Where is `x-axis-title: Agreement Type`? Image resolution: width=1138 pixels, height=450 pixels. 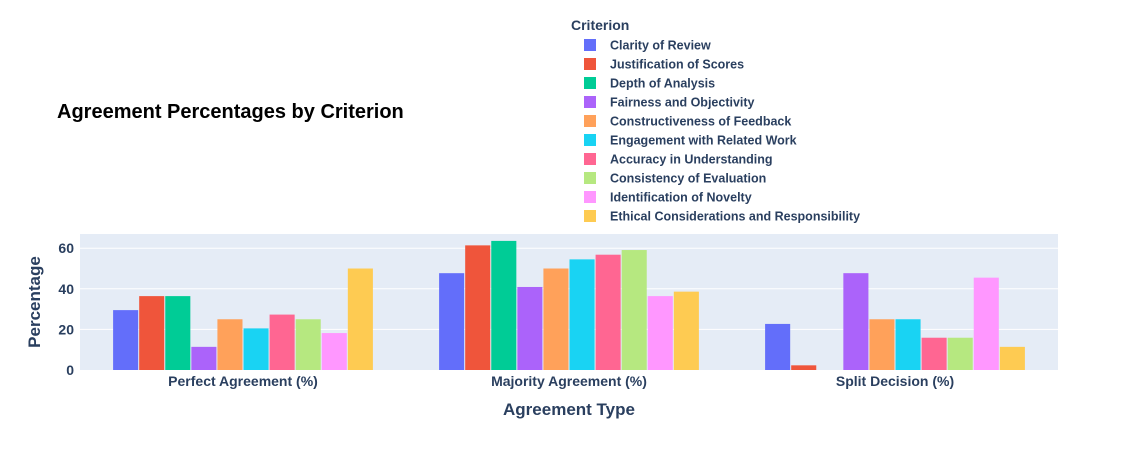
x-axis-title: Agreement Type is located at coordinates (569, 409).